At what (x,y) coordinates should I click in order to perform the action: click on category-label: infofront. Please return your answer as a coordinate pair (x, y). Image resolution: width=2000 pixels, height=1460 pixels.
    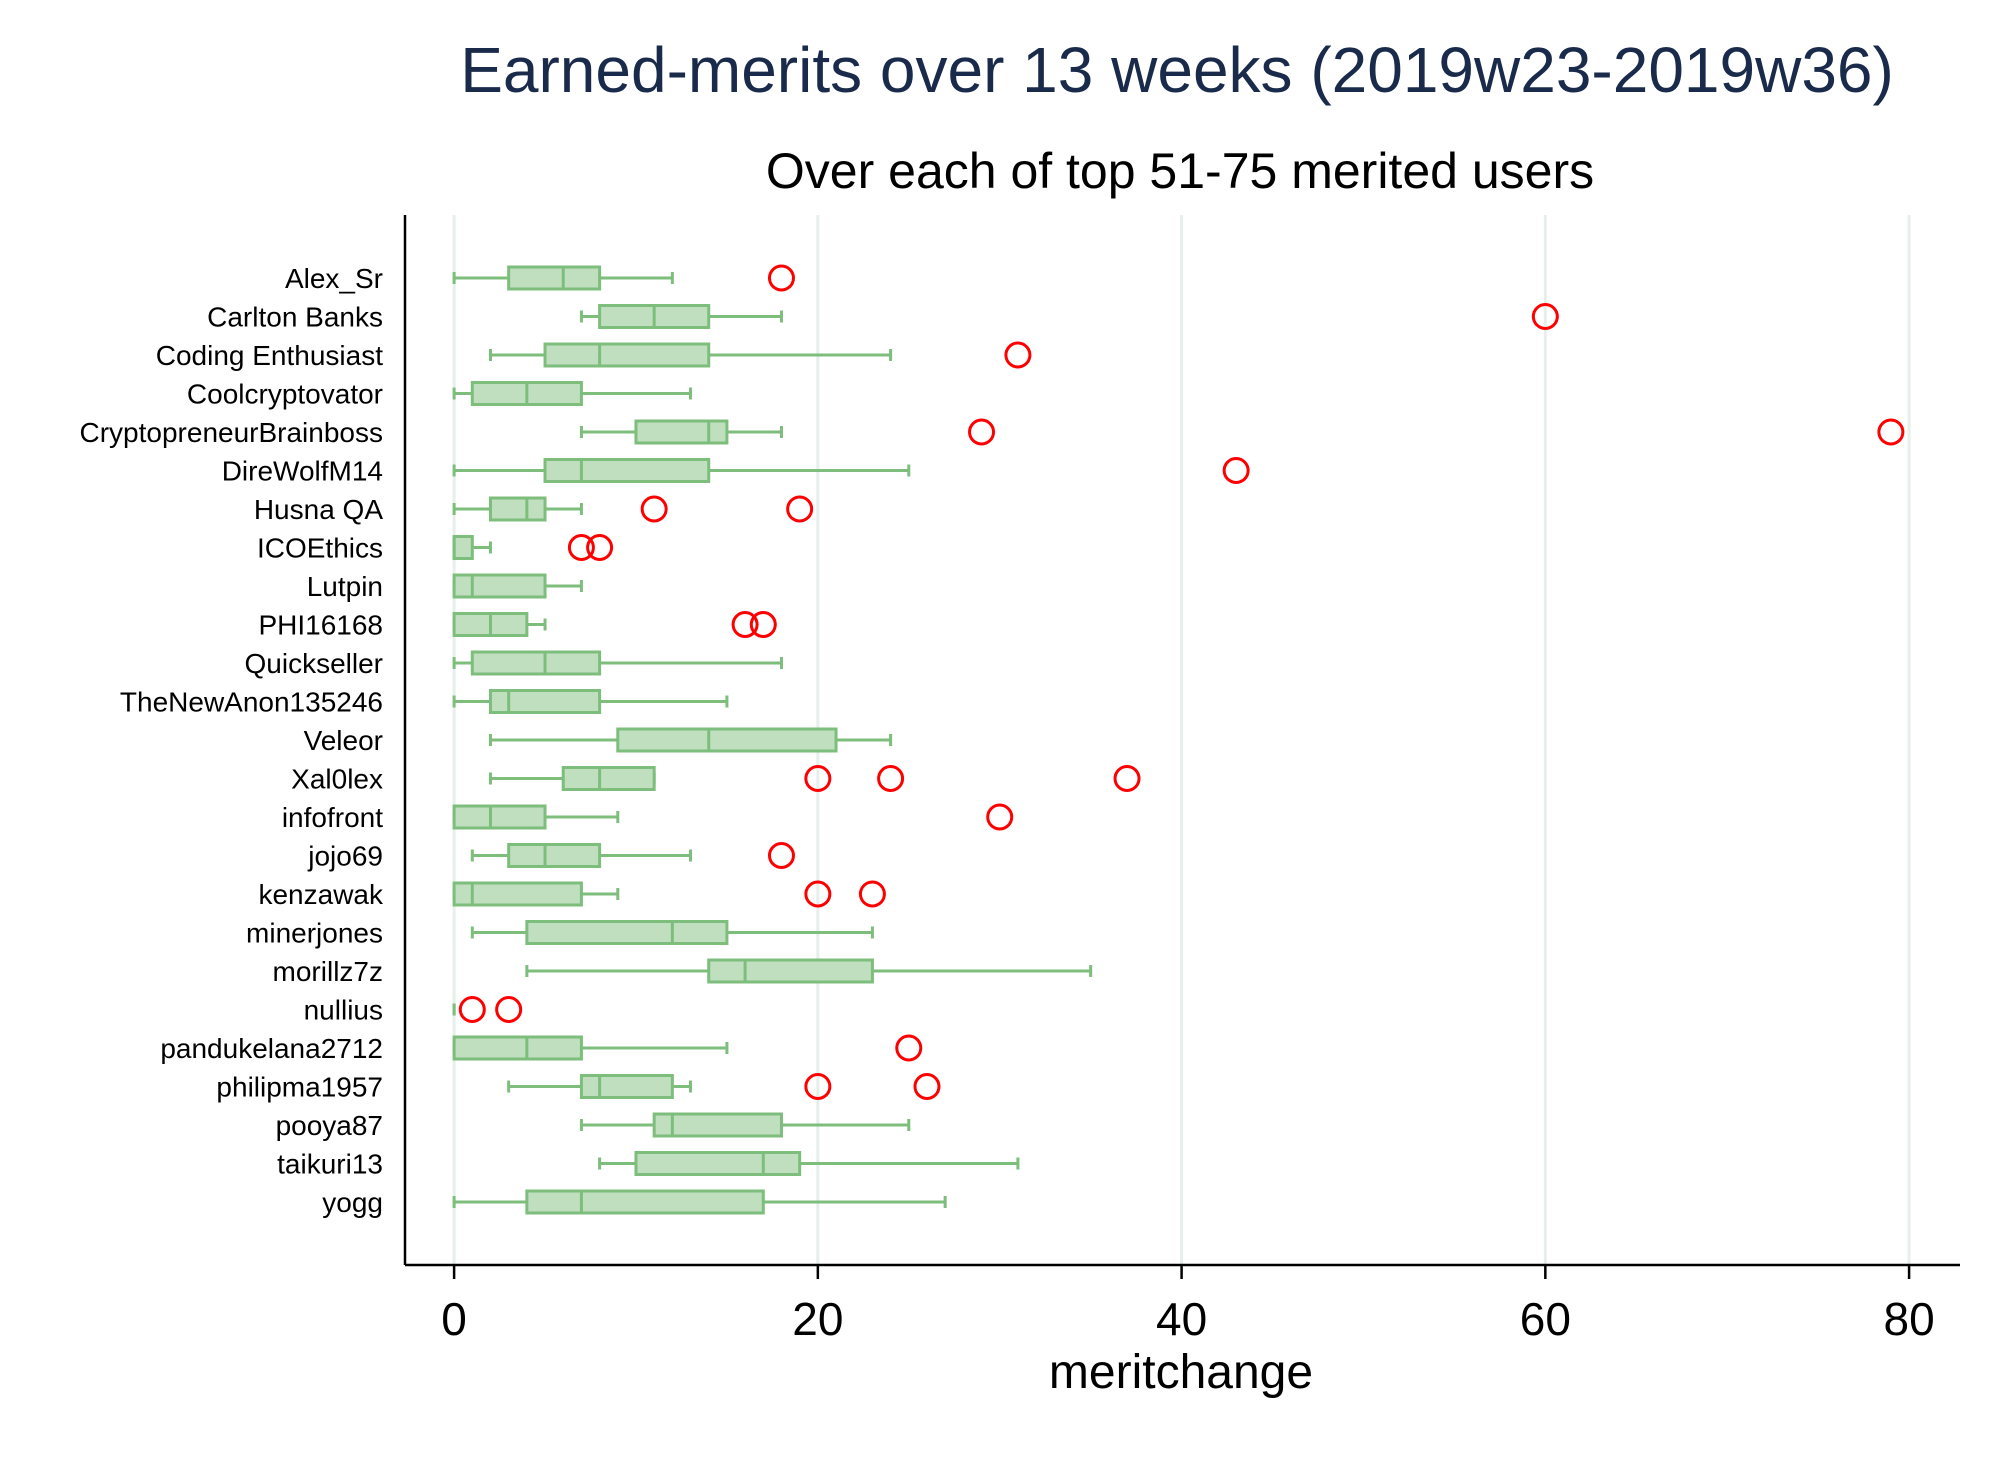
    Looking at the image, I should click on (332, 817).